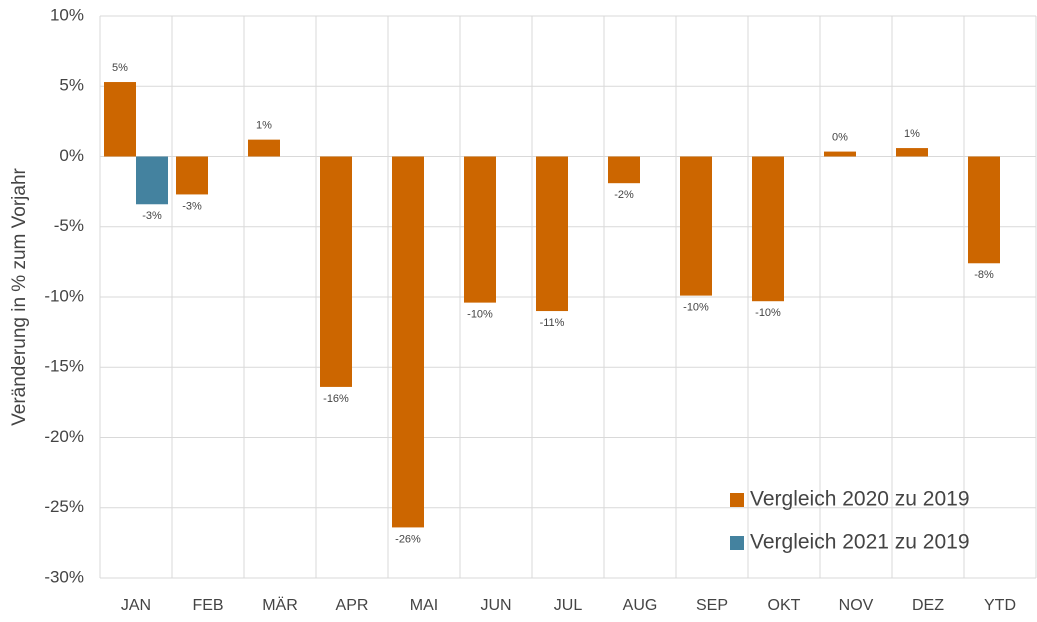 This screenshot has width=1037, height=622. Describe the element at coordinates (69, 225) in the screenshot. I see `y-tick-label: -5%` at that location.